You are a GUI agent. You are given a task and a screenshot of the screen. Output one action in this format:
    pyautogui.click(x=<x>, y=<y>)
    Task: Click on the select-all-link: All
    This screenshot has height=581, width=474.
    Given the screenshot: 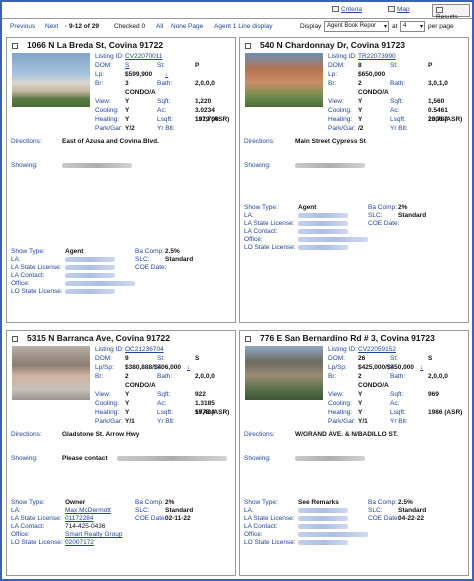 What is the action you would take?
    pyautogui.click(x=160, y=26)
    